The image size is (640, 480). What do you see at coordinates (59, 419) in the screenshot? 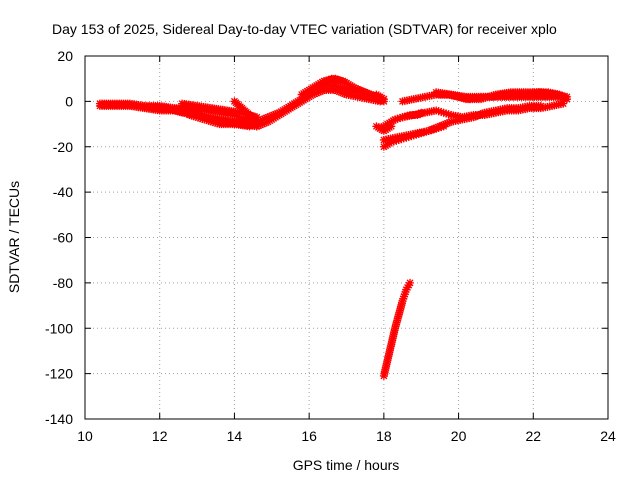
I see `y-tick-label: -140` at bounding box center [59, 419].